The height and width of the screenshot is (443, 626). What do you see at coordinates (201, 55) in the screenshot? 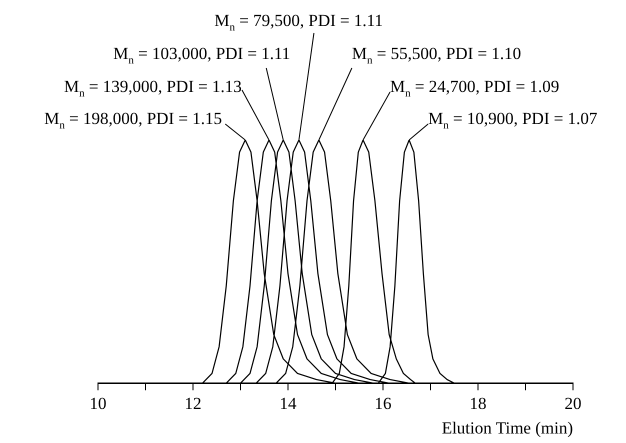
I see `text: M$_{n}$ = 103,000, PDI = 1.11` at bounding box center [201, 55].